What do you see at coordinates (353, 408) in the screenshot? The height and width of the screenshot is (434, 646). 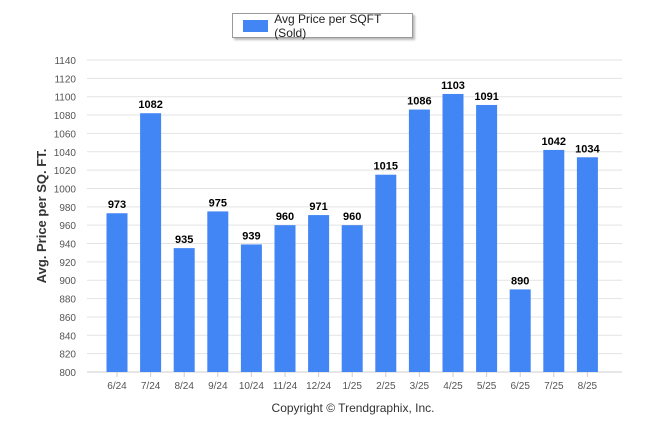 I see `copyright-text: Copyright © Trendgraphix, Inc.` at bounding box center [353, 408].